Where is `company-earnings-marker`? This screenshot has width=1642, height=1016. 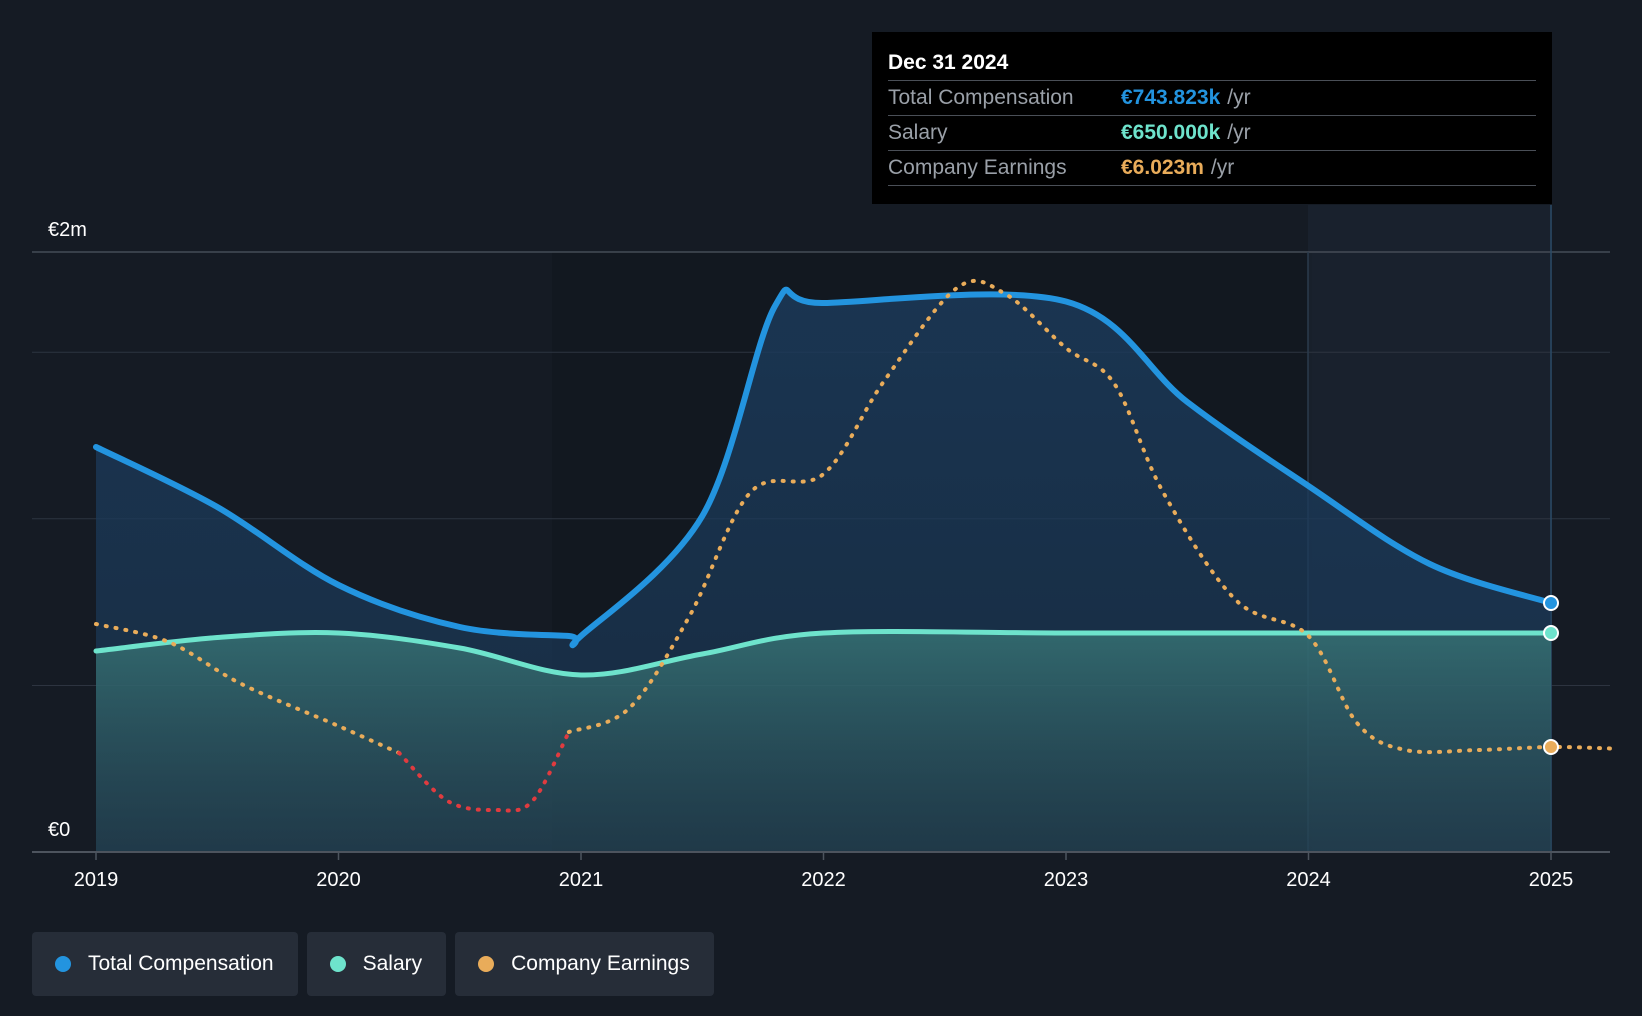 company-earnings-marker is located at coordinates (1551, 747).